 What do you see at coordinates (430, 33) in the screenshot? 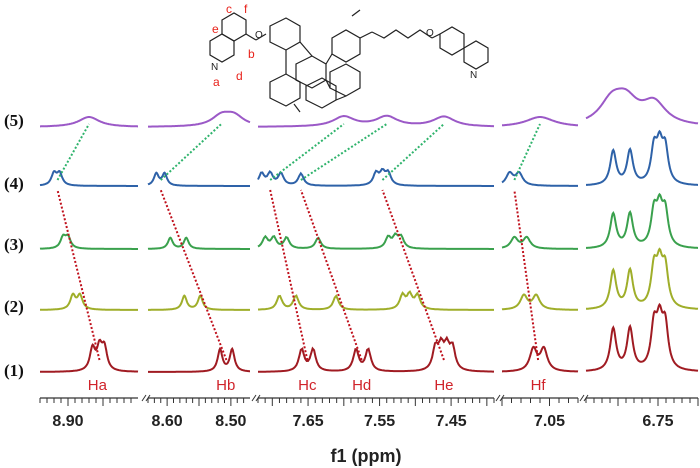
I see `atom-label-O2: O` at bounding box center [430, 33].